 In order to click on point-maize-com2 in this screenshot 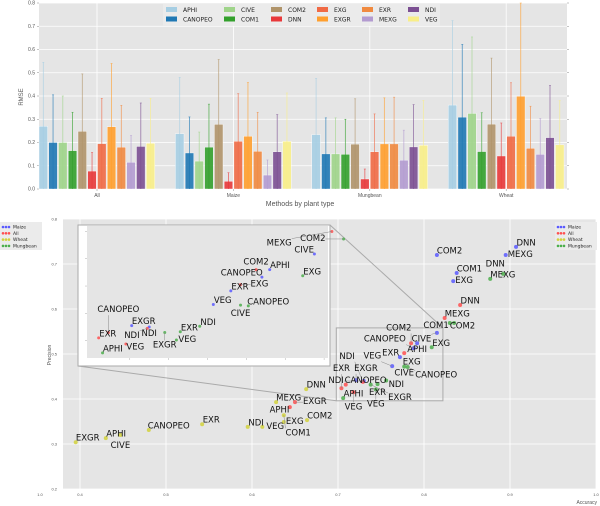, I will do `click(436, 255)`.